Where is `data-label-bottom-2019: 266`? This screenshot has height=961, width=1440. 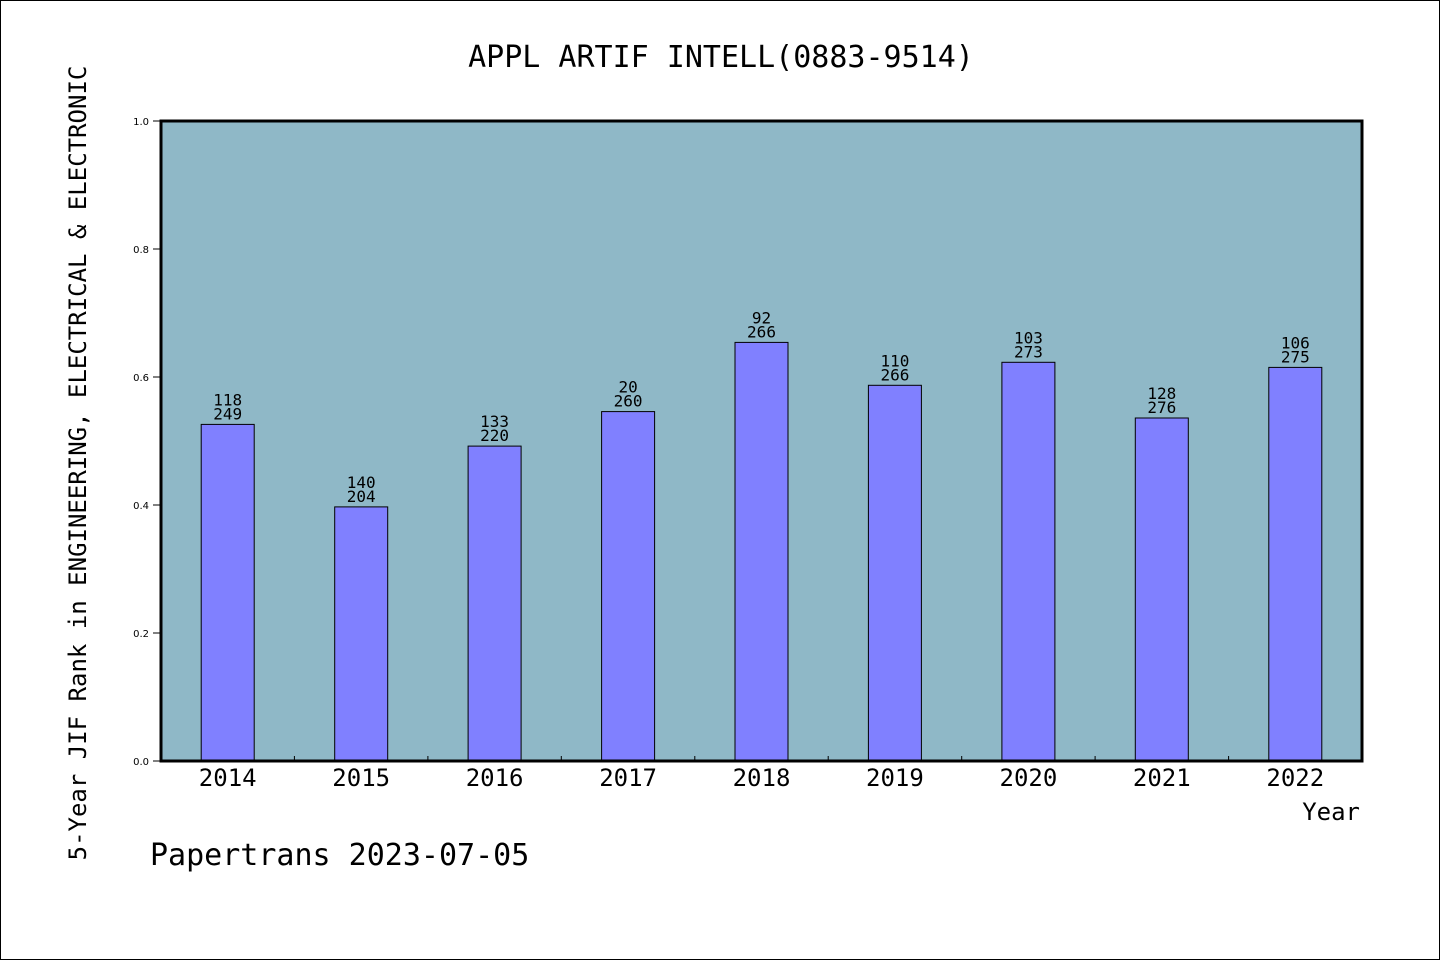
data-label-bottom-2019: 266 is located at coordinates (894, 374).